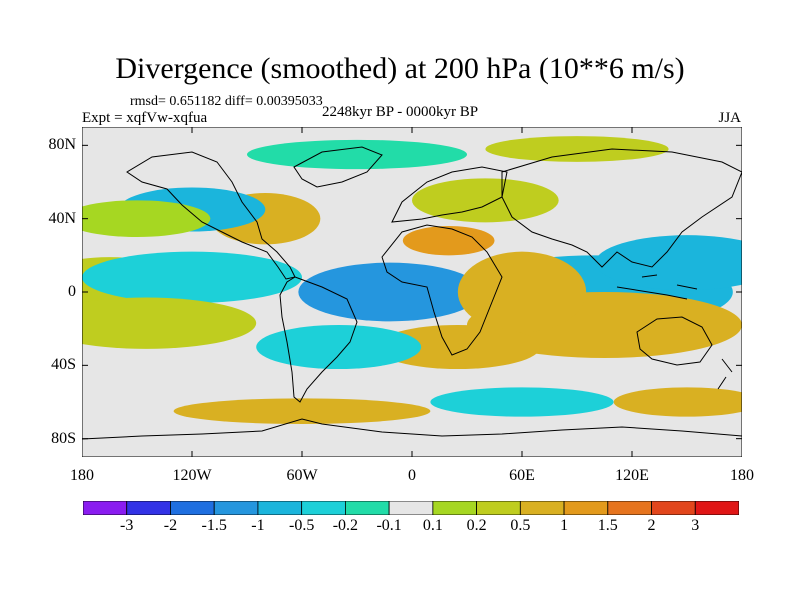 The image size is (800, 600). Describe the element at coordinates (695, 525) in the screenshot. I see `colorbar-label: 3` at that location.